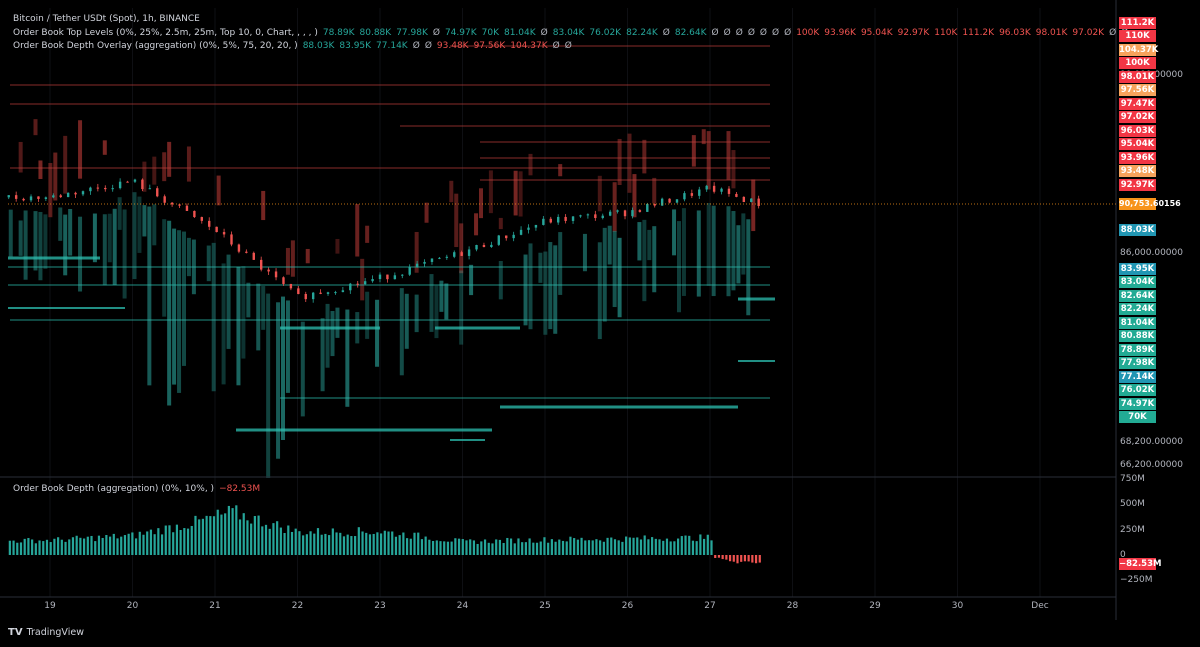 Image resolution: width=1200 pixels, height=647 pixels. What do you see at coordinates (452, 46) in the screenshot?
I see `overlay-value-5: 93.48K` at bounding box center [452, 46].